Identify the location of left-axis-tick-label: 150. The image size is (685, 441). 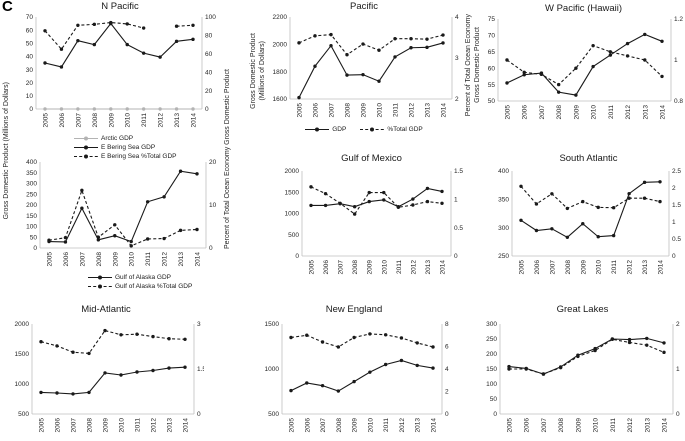
(491, 369).